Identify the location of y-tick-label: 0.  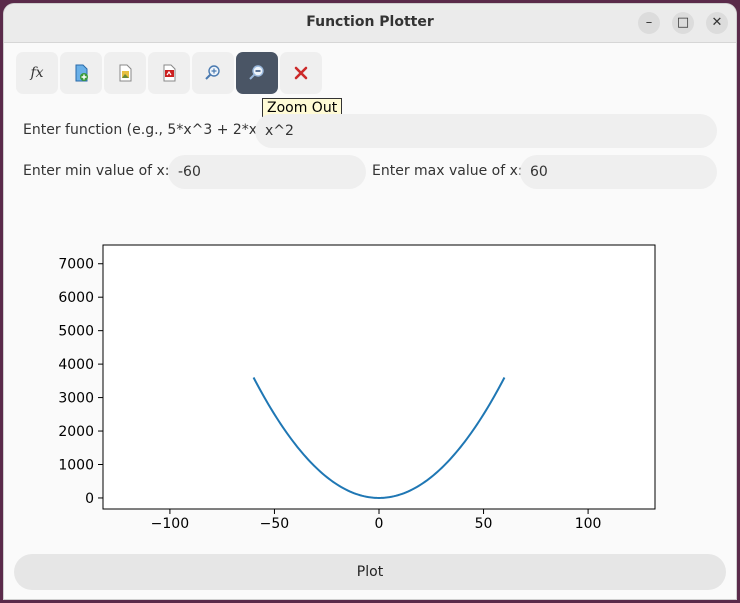
(89, 499).